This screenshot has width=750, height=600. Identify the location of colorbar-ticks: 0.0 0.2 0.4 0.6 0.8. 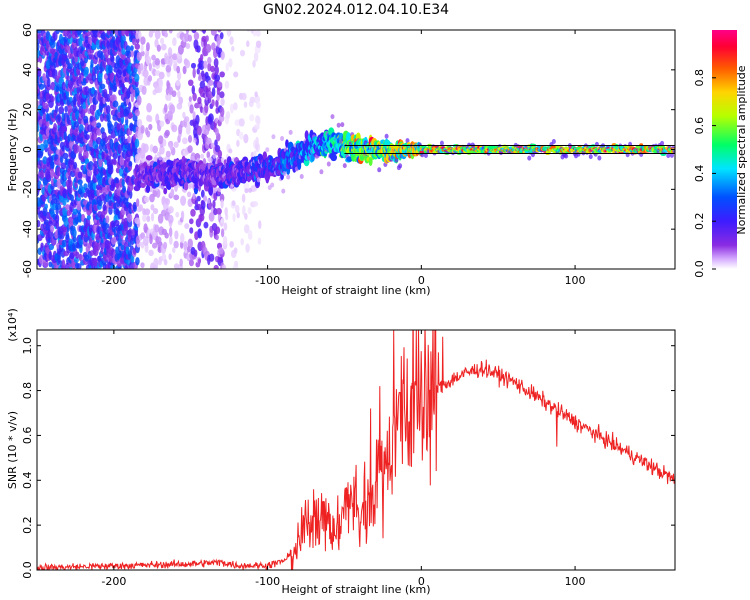
(704, 173).